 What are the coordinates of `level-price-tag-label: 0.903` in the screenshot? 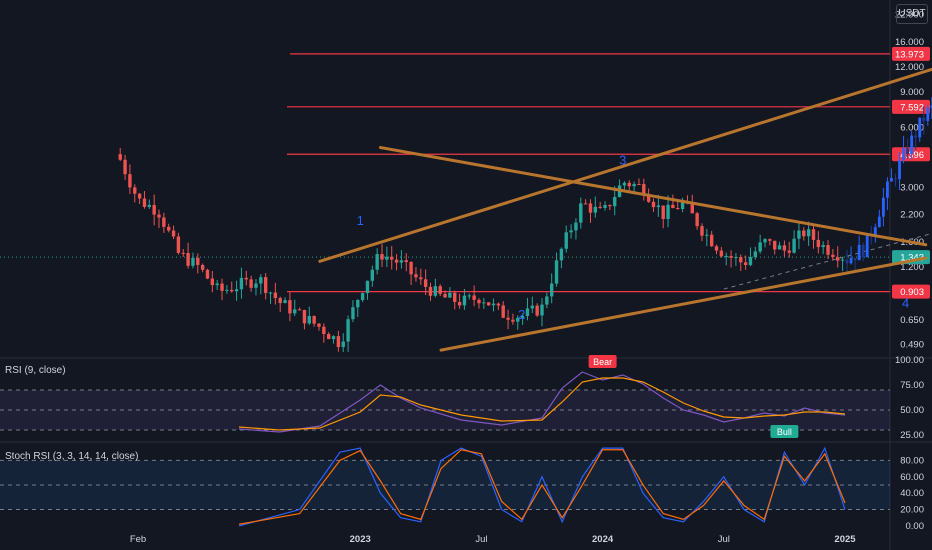 It's located at (912, 292).